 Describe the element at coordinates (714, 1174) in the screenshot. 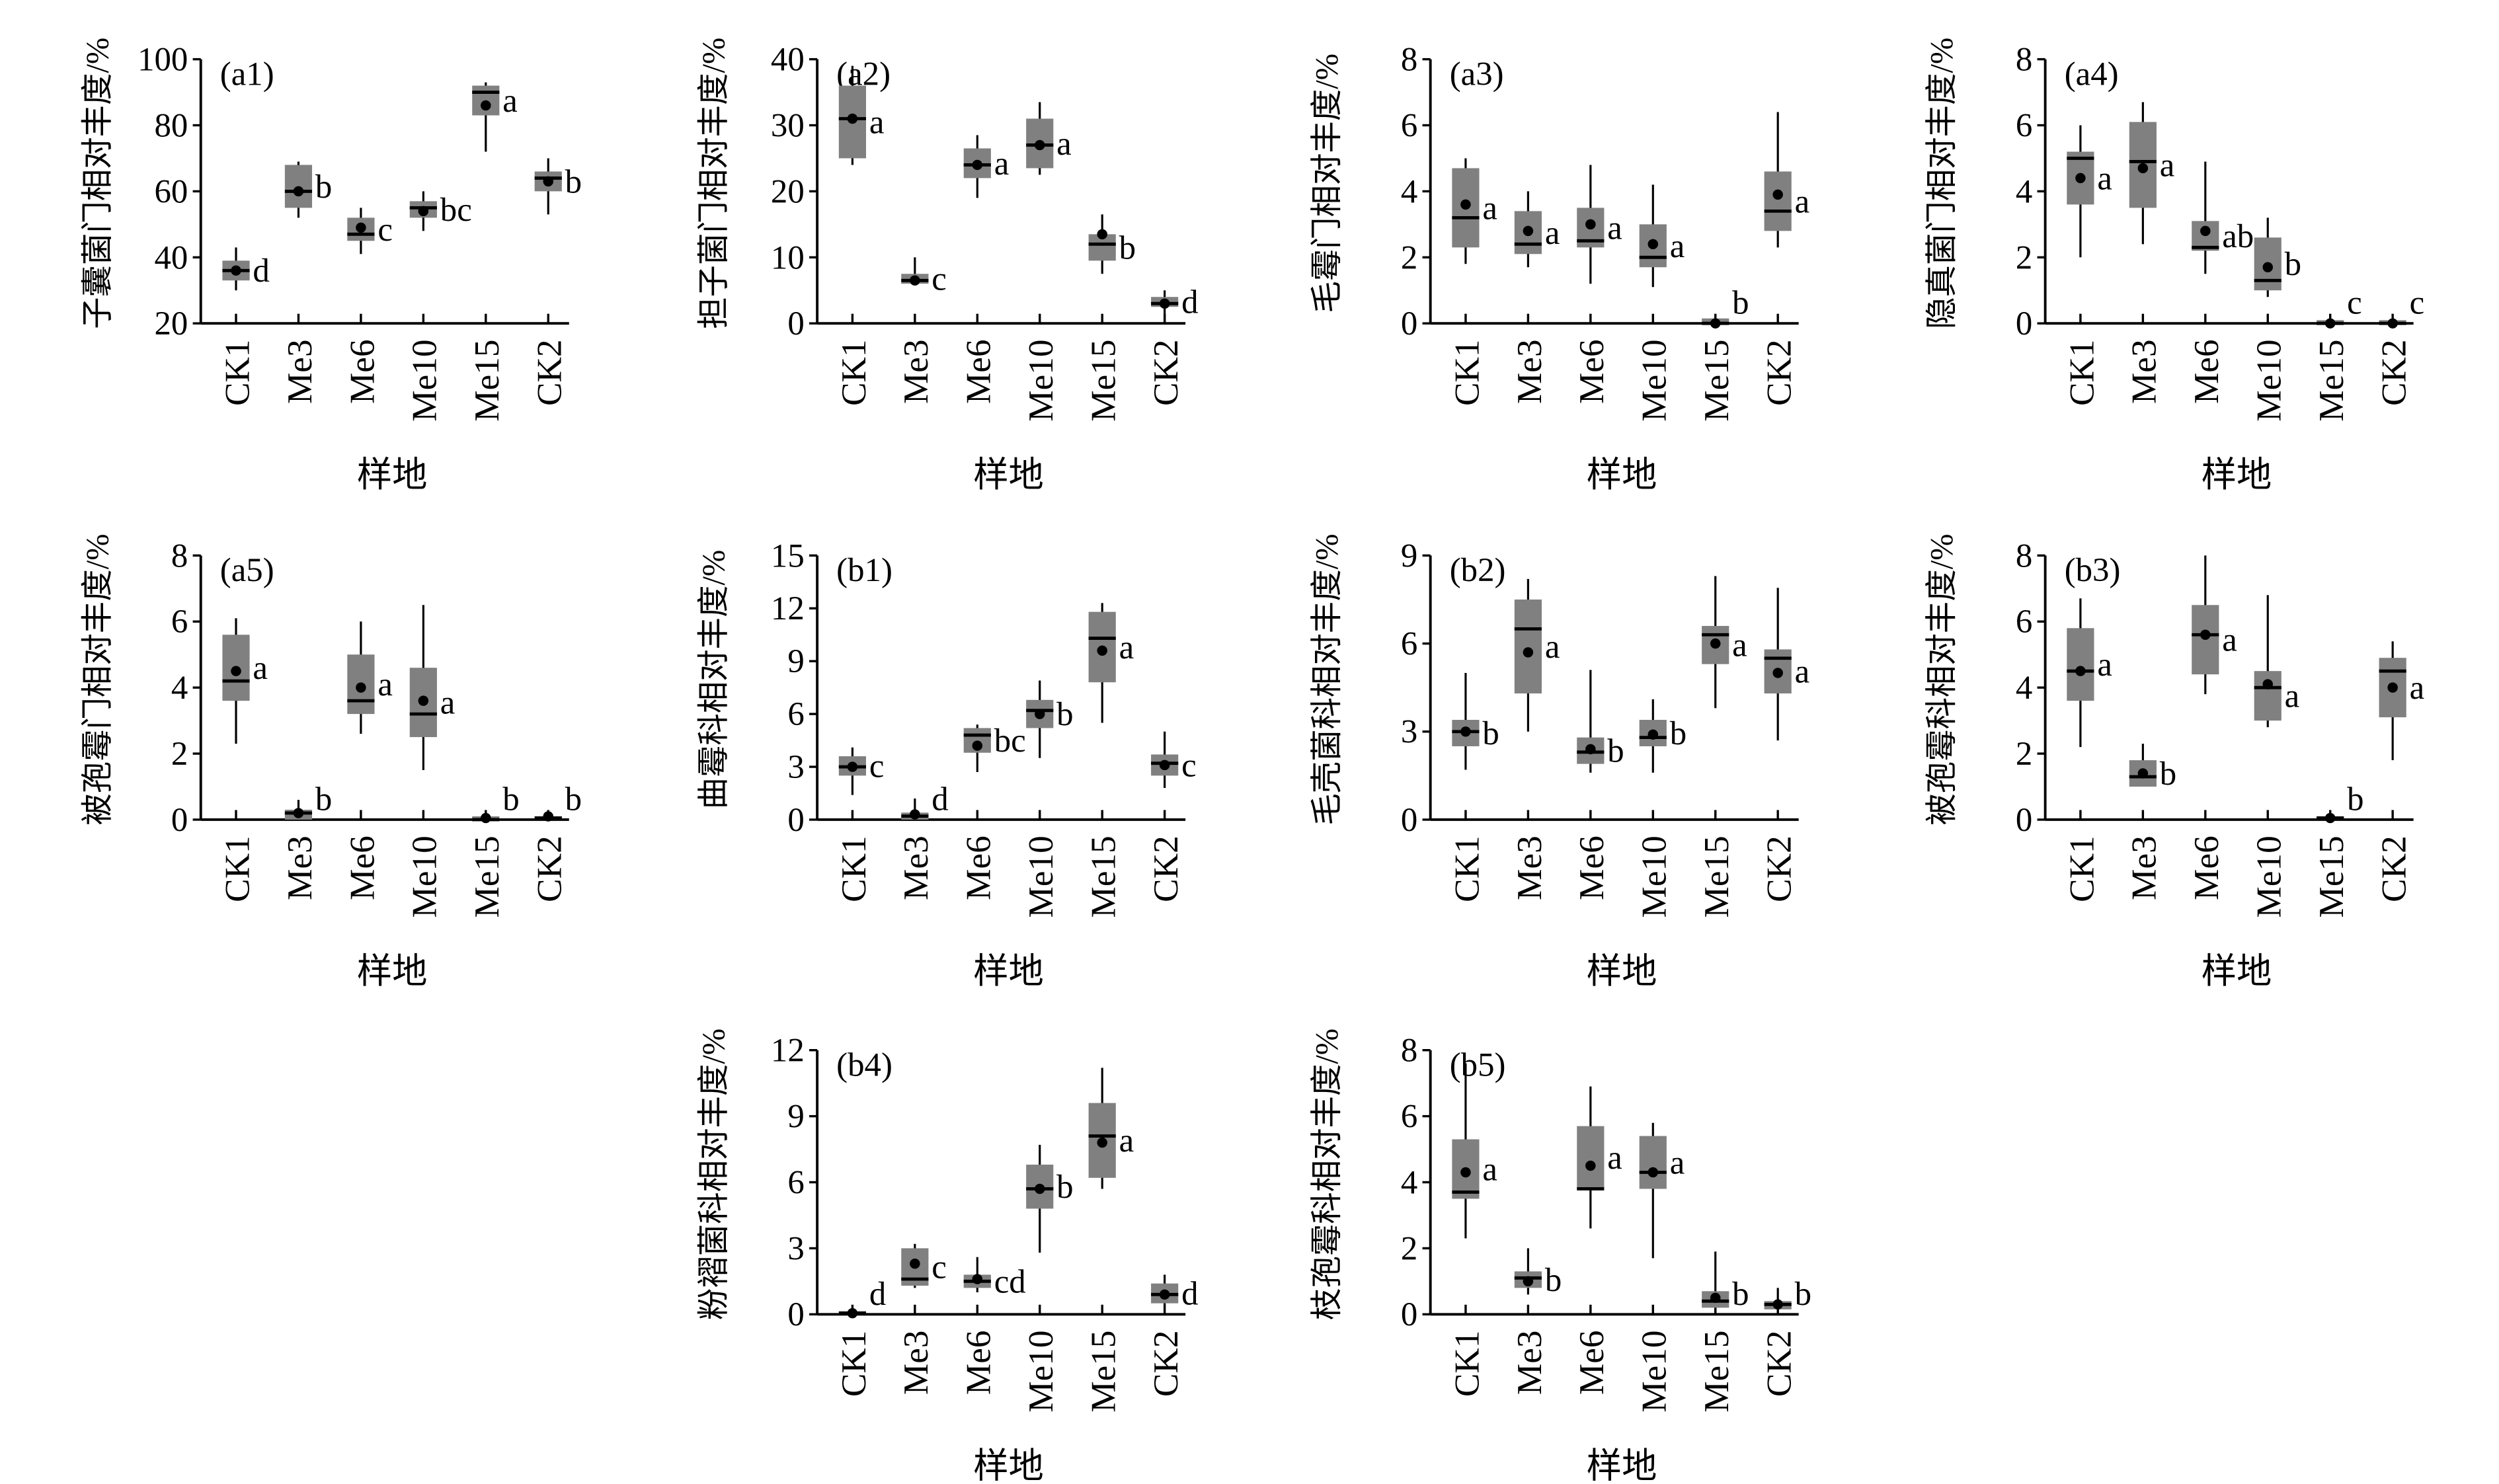

I see `y-axis-label: 粉褶菌科相对丰度/%` at that location.